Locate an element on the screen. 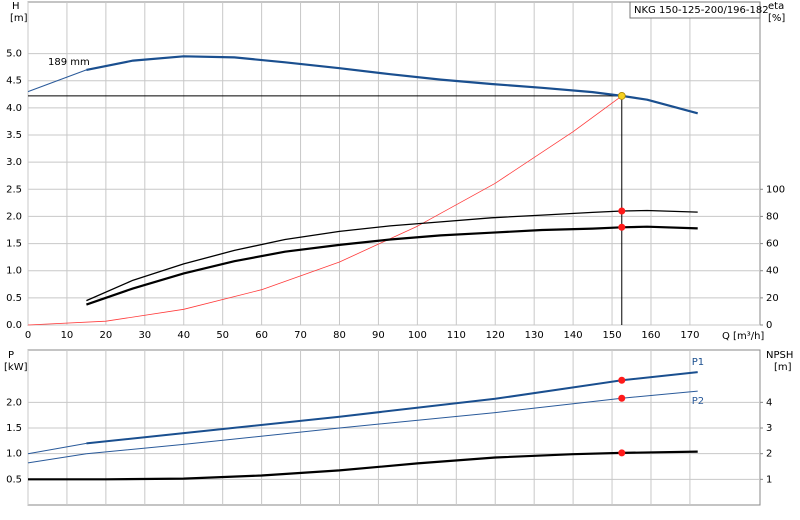 Image resolution: width=800 pixels, height=520 pixels. x-tick-label: 0 is located at coordinates (28, 335).